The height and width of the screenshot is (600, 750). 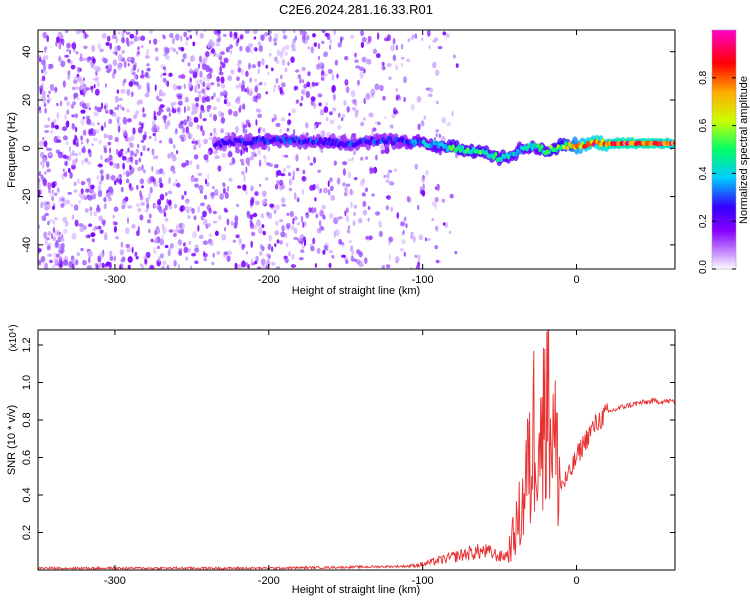 I want to click on snr-x-tick-label: -100, so click(x=423, y=581).